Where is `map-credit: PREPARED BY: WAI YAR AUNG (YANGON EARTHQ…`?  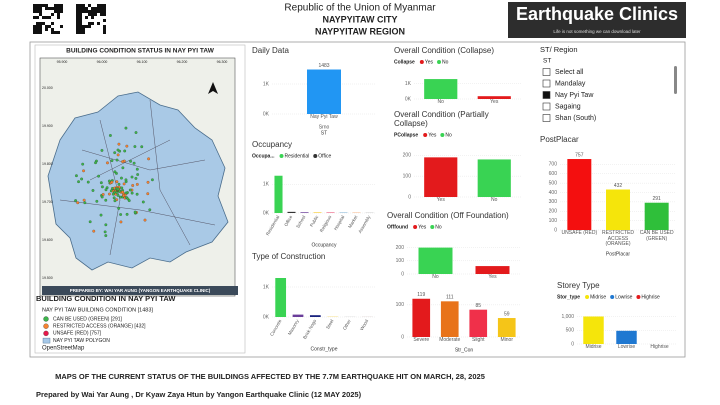 map-credit: PREPARED BY: WAI YAR AUNG (YANGON EARTHQ… is located at coordinates (140, 290).